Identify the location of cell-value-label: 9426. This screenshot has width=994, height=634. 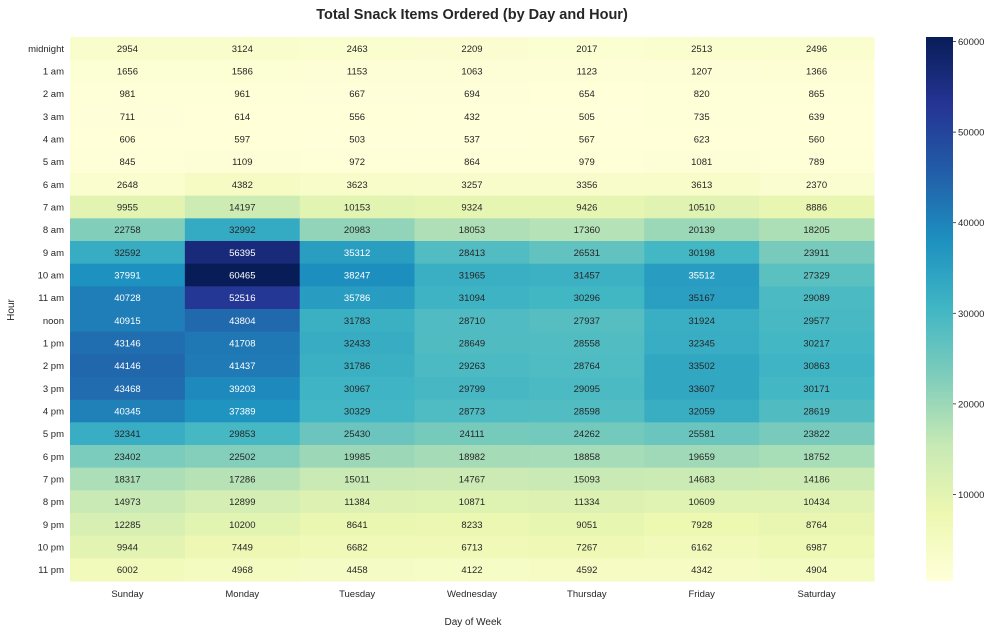
(586, 208).